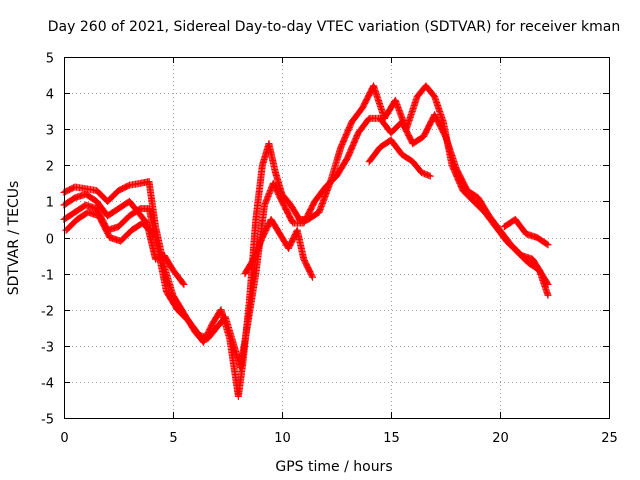  What do you see at coordinates (609, 438) in the screenshot?
I see `x-tick-label: 25` at bounding box center [609, 438].